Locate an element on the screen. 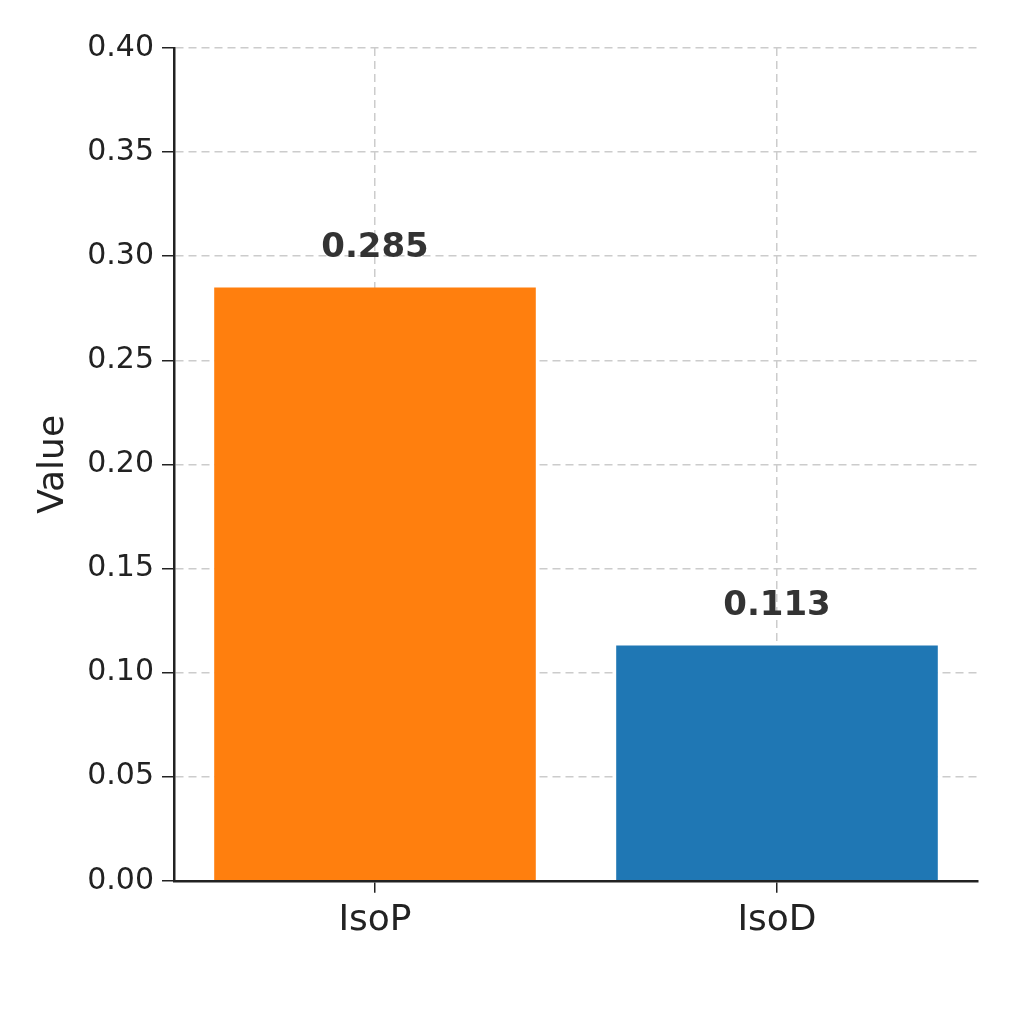 Image resolution: width=1024 pixels, height=1024 pixels. x-tick-label: IsoD is located at coordinates (777, 917).